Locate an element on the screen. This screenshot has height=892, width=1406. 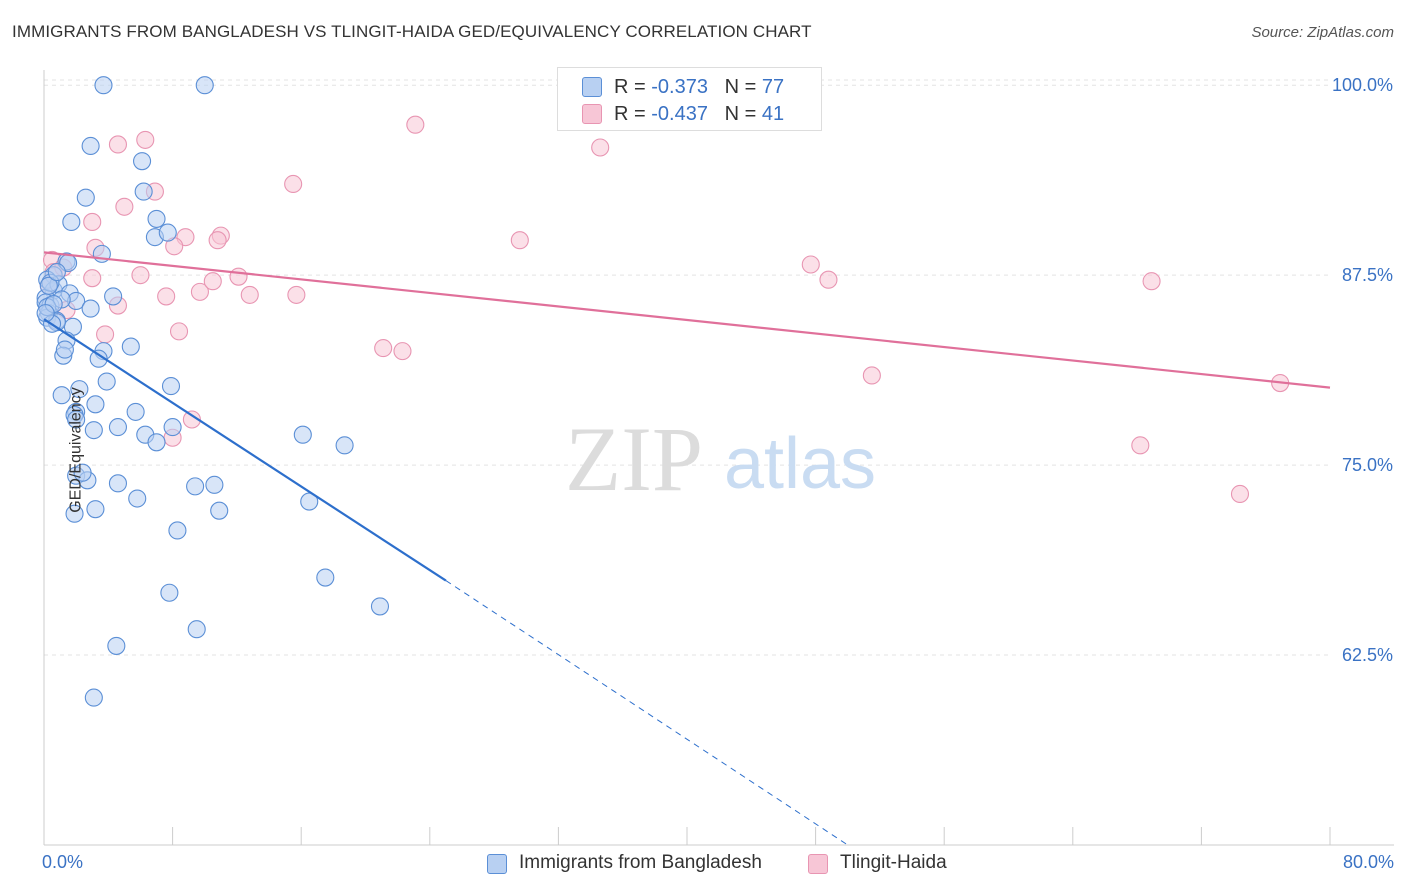
trend-line-bangladesh-extrapolated is located at coordinates (647, 713).